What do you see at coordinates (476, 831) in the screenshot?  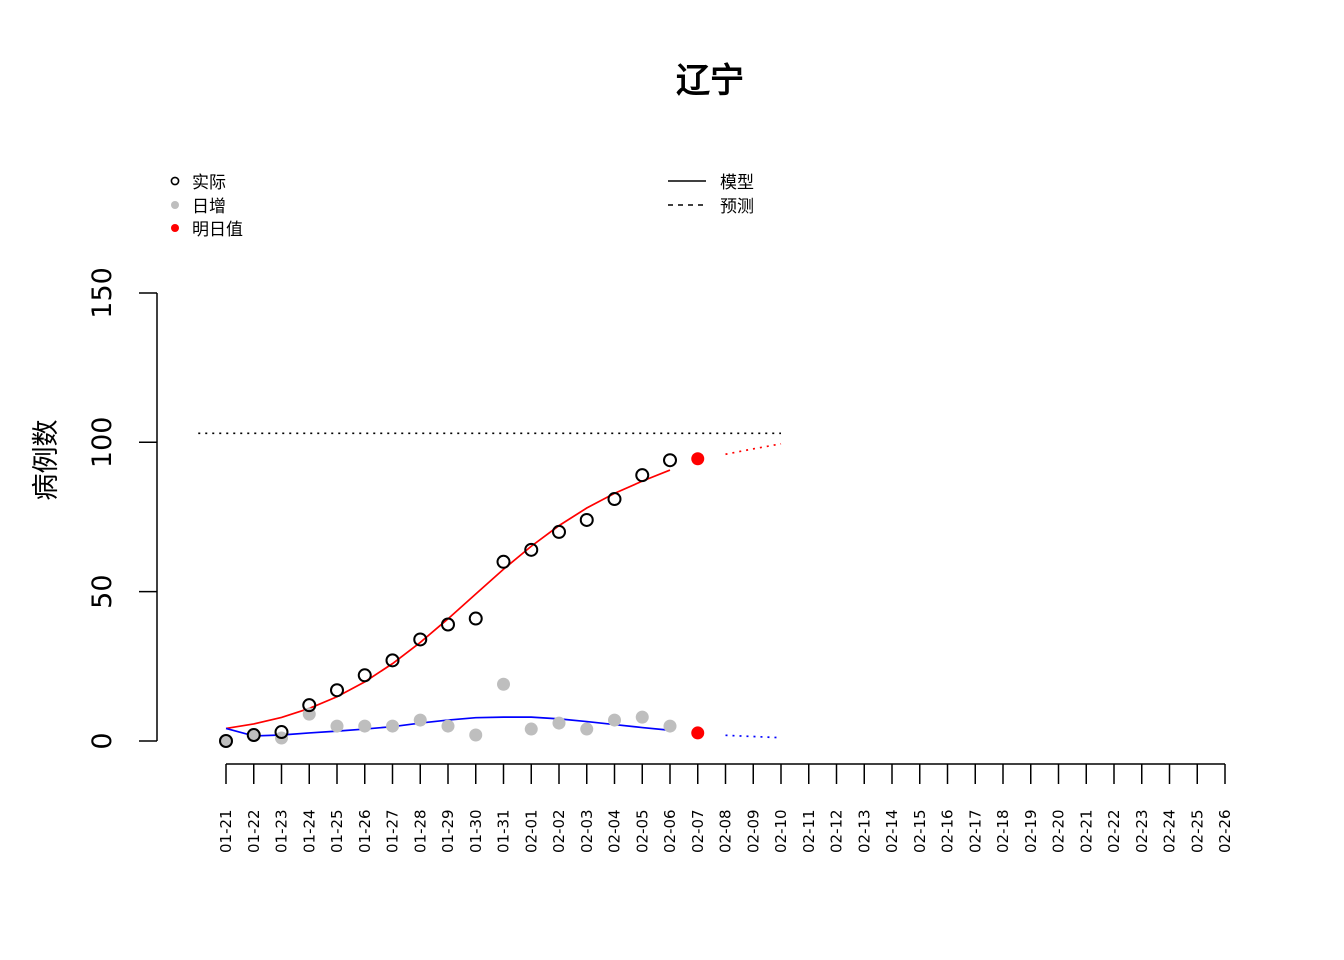 I see `x-tick-label: 01-30` at bounding box center [476, 831].